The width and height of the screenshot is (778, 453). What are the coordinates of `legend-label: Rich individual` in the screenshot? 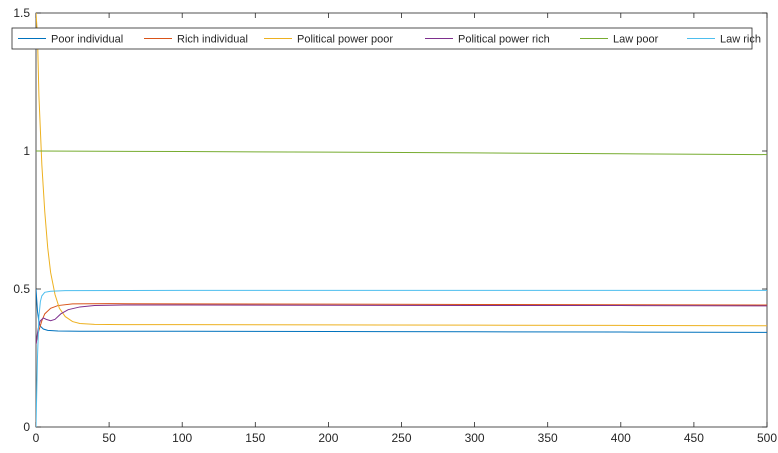 It's located at (212, 40).